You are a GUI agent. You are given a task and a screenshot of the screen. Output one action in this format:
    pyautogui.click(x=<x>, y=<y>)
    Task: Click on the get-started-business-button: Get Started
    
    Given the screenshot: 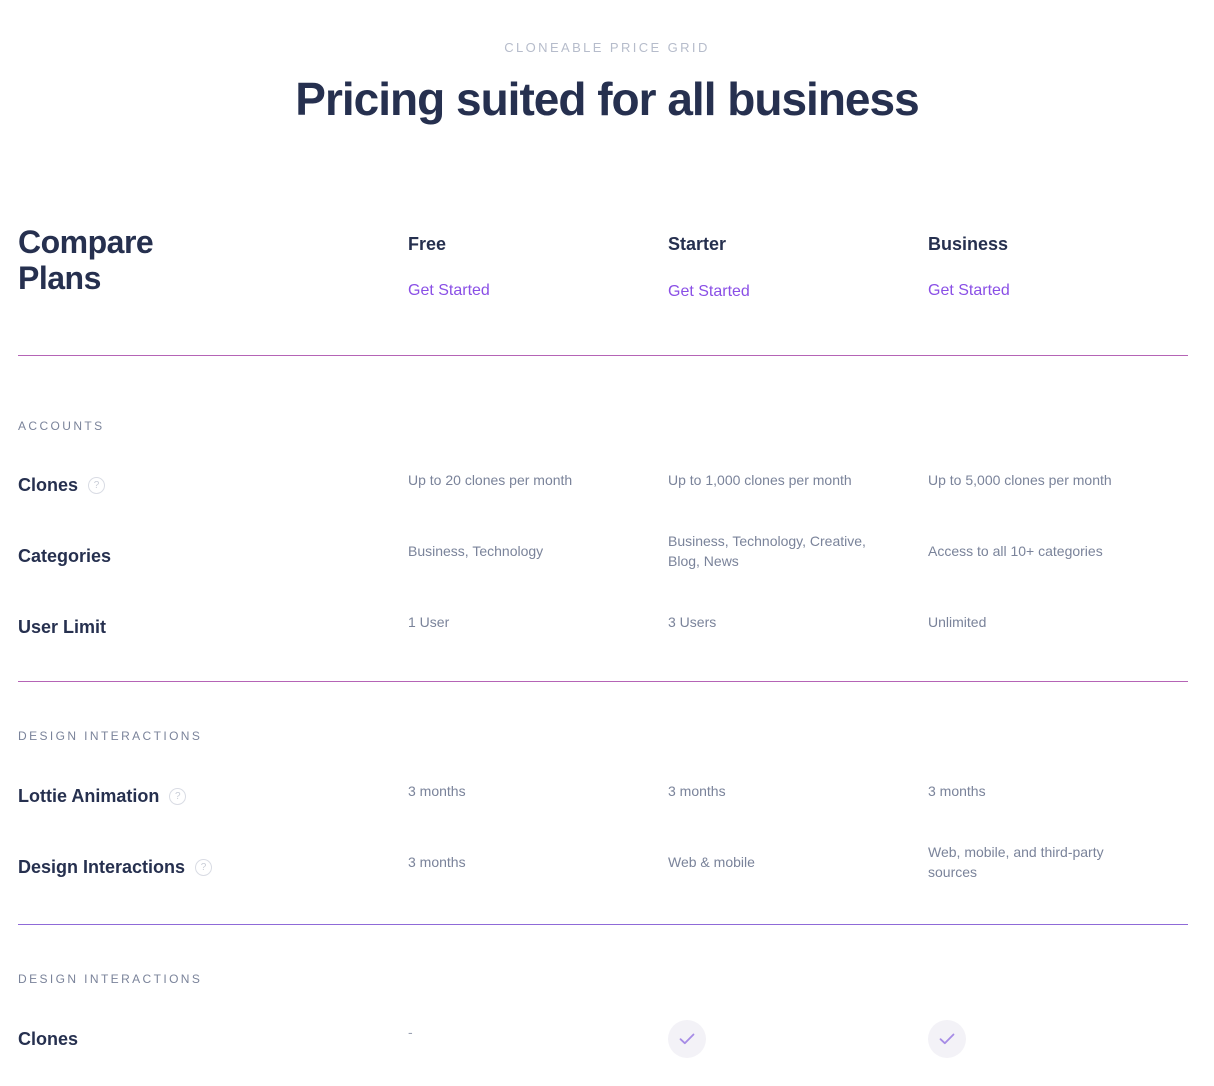 What is the action you would take?
    pyautogui.click(x=969, y=290)
    